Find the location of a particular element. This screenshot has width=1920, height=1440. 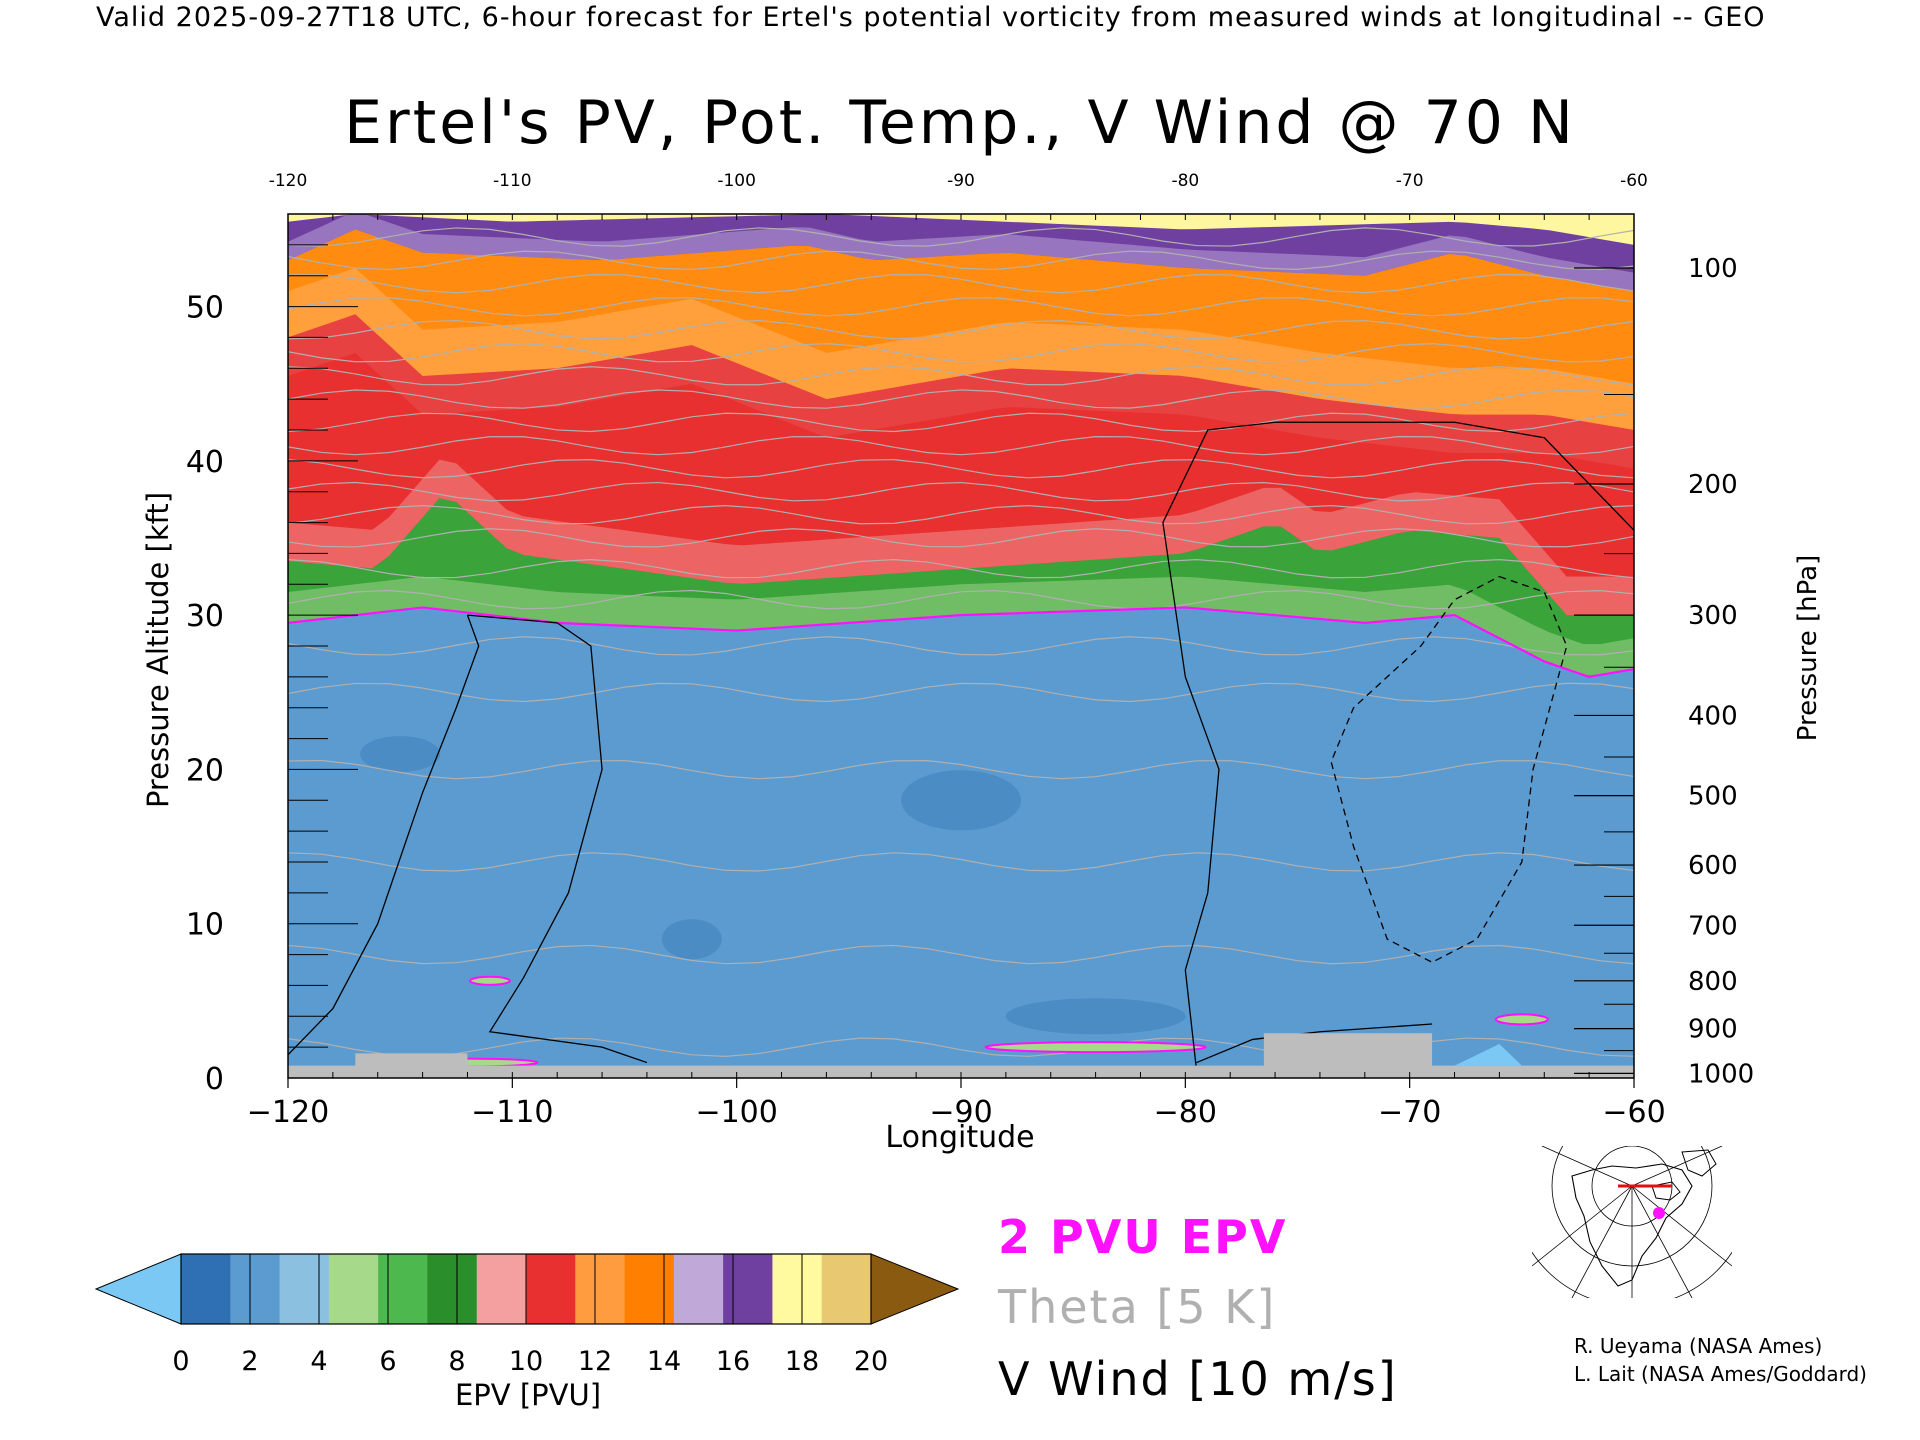

x-axis-label: Longitude is located at coordinates (960, 1137).